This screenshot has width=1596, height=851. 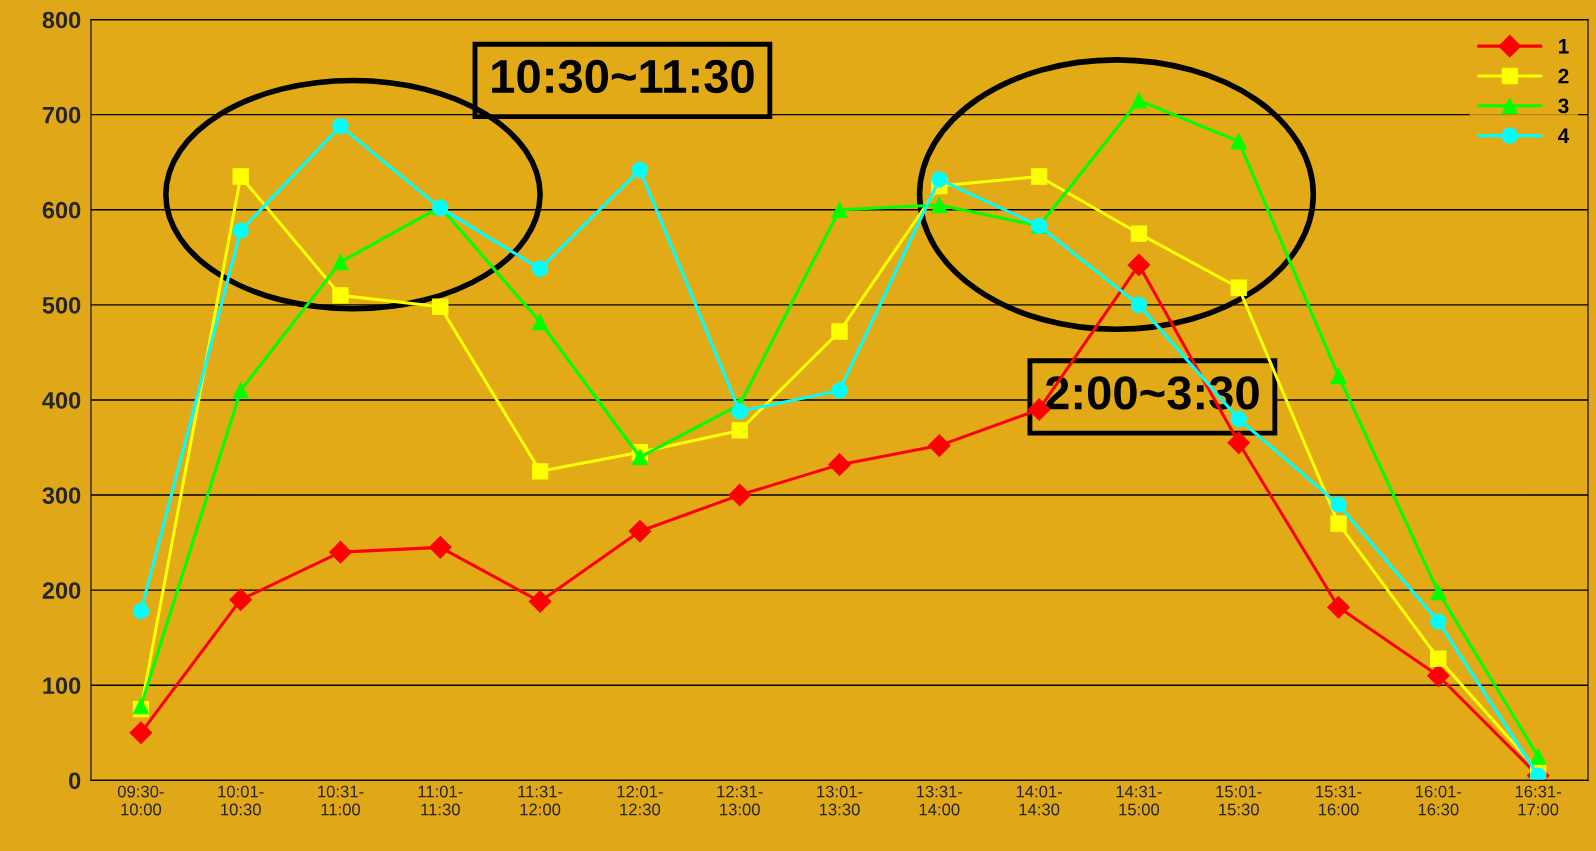 I want to click on x-tick-label: 10:01- 10:30, so click(x=241, y=800).